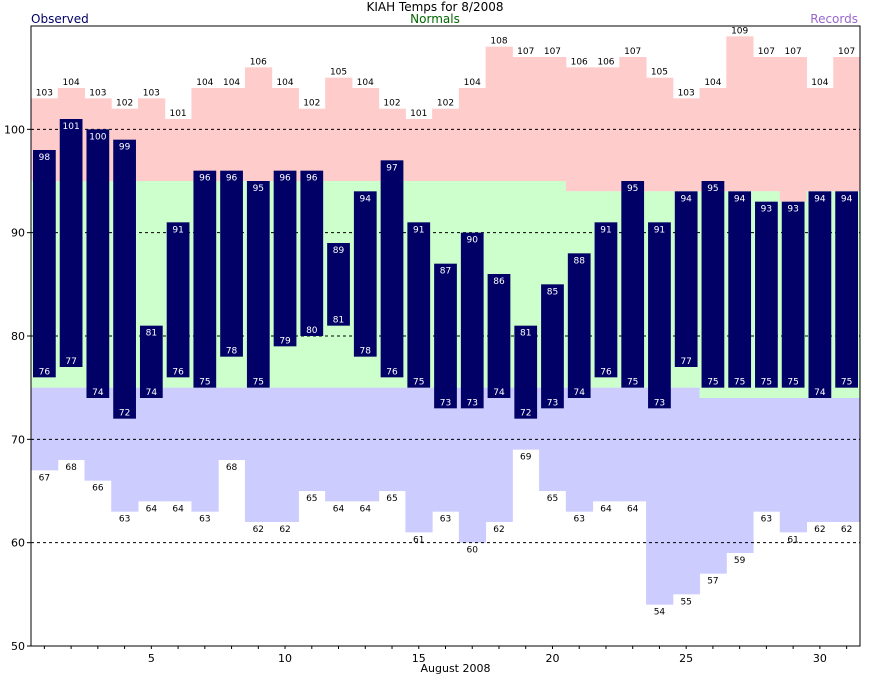 Image resolution: width=870 pixels, height=676 pixels. Describe the element at coordinates (712, 83) in the screenshot. I see `record-high-label: 104` at that location.